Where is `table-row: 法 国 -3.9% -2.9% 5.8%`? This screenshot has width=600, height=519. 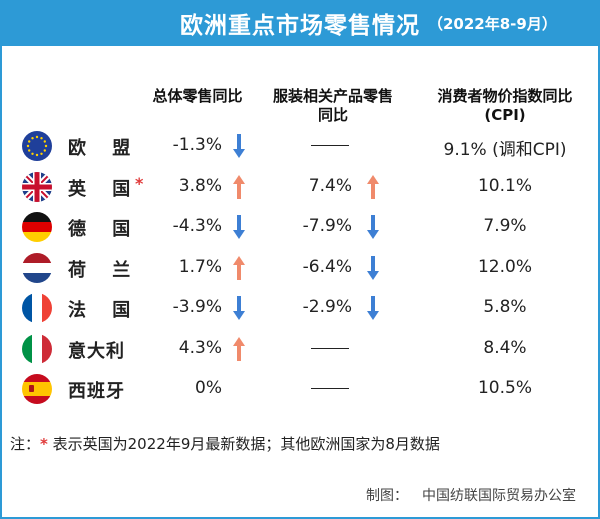 table-row: 法 国 -3.9% -2.9% 5.8% is located at coordinates (300, 308).